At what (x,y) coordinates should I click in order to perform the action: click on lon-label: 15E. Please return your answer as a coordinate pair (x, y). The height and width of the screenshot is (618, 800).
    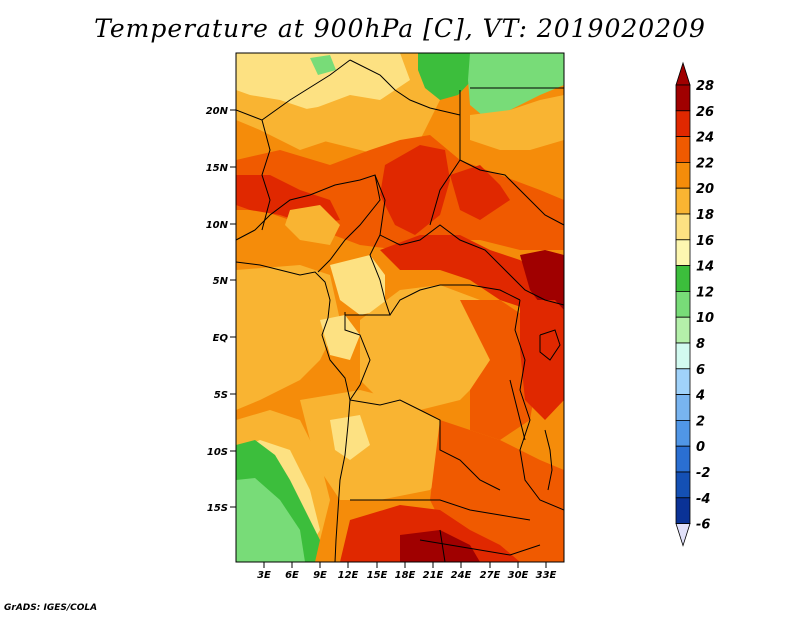
    Looking at the image, I should click on (377, 575).